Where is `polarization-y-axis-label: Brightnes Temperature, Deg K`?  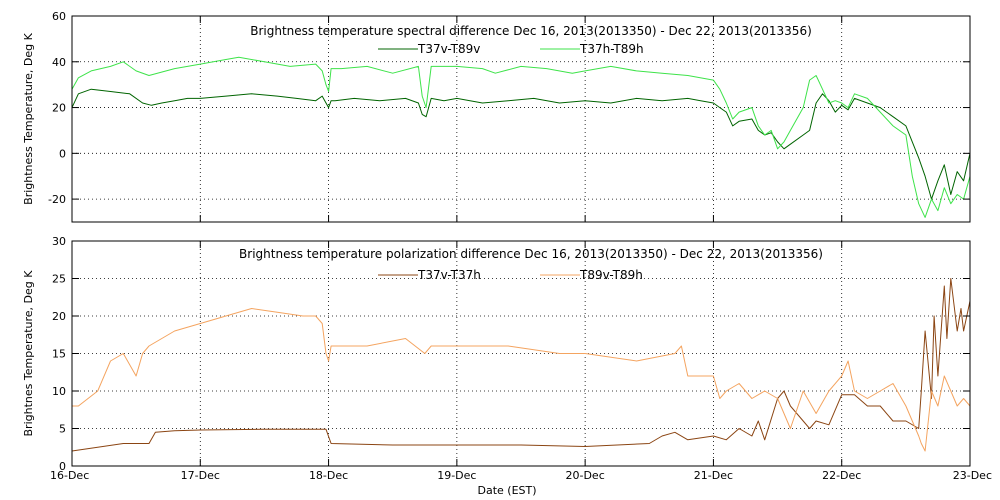
polarization-y-axis-label: Brightnes Temperature, Deg K is located at coordinates (28, 353).